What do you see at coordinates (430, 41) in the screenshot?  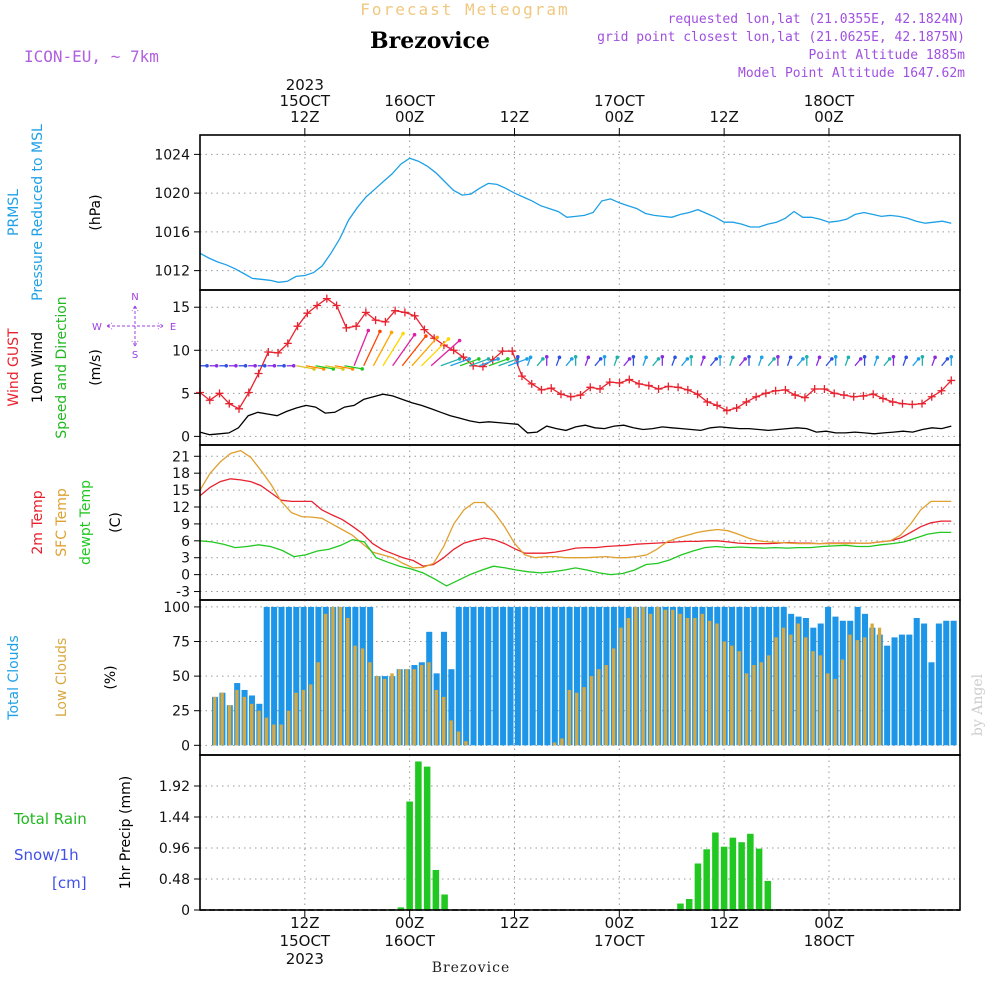 I see `location-title: Brezovice` at bounding box center [430, 41].